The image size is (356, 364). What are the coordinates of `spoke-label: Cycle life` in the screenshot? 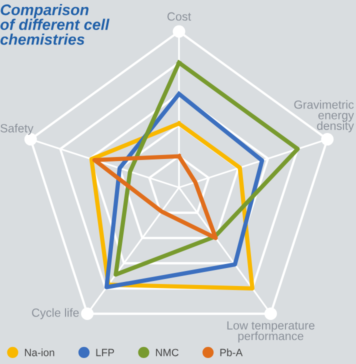 It's located at (55, 314).